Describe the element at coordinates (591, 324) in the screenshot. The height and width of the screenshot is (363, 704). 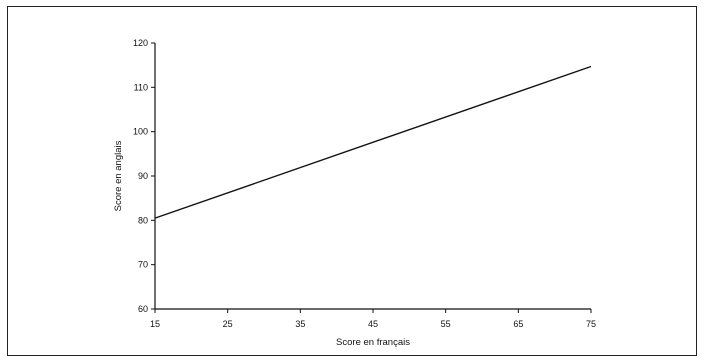
I see `x-tick-label: 75` at that location.